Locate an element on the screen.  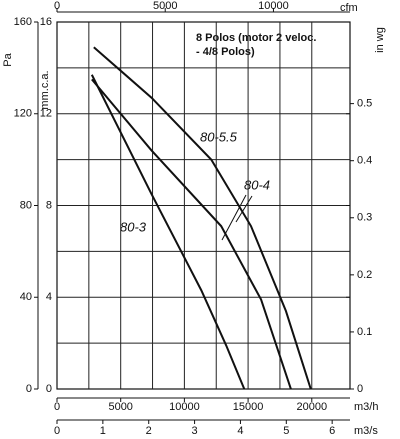
tick-label: 20000 is located at coordinates (311, 407).